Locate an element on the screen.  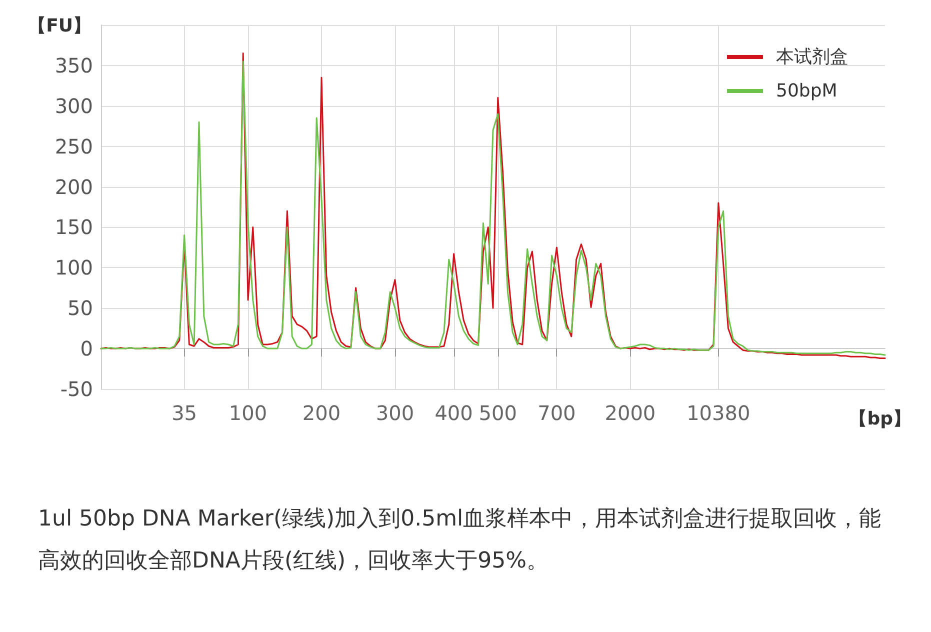
y-tick-label: 0 is located at coordinates (86, 348).